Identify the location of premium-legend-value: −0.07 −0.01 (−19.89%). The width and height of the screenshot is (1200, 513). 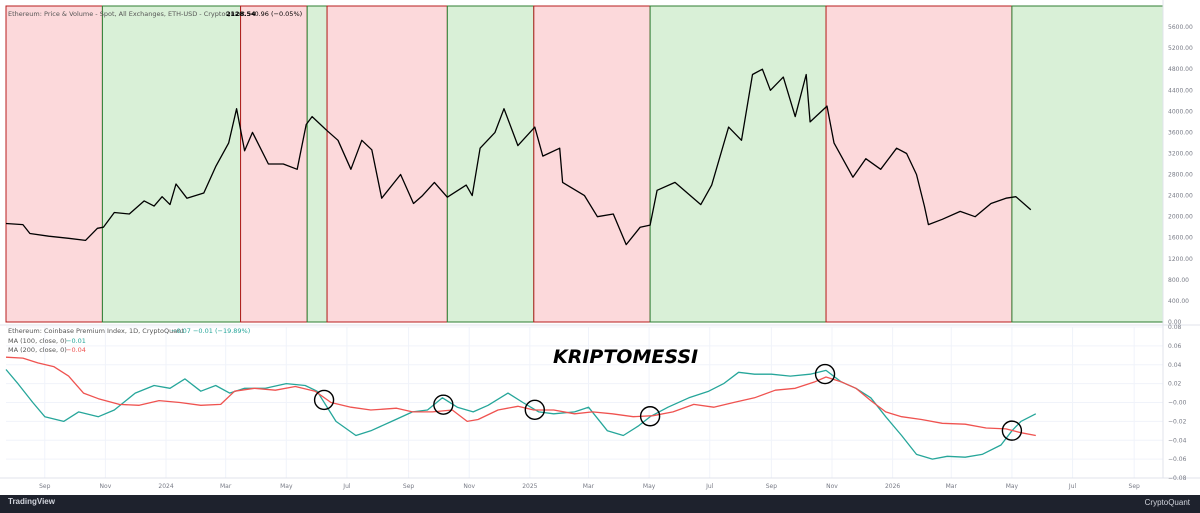
(210, 331).